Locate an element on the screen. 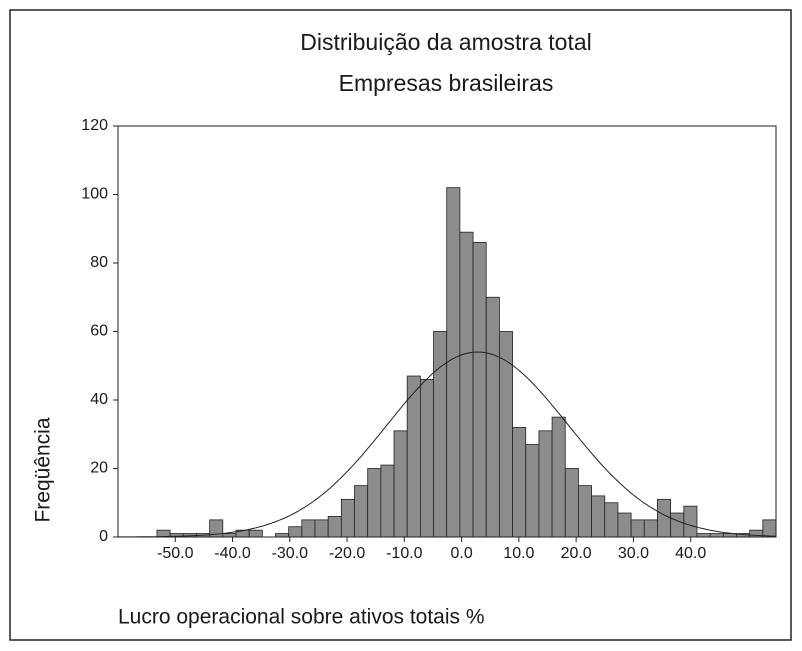 The image size is (802, 651). y-tick-label: 20 is located at coordinates (99, 468).